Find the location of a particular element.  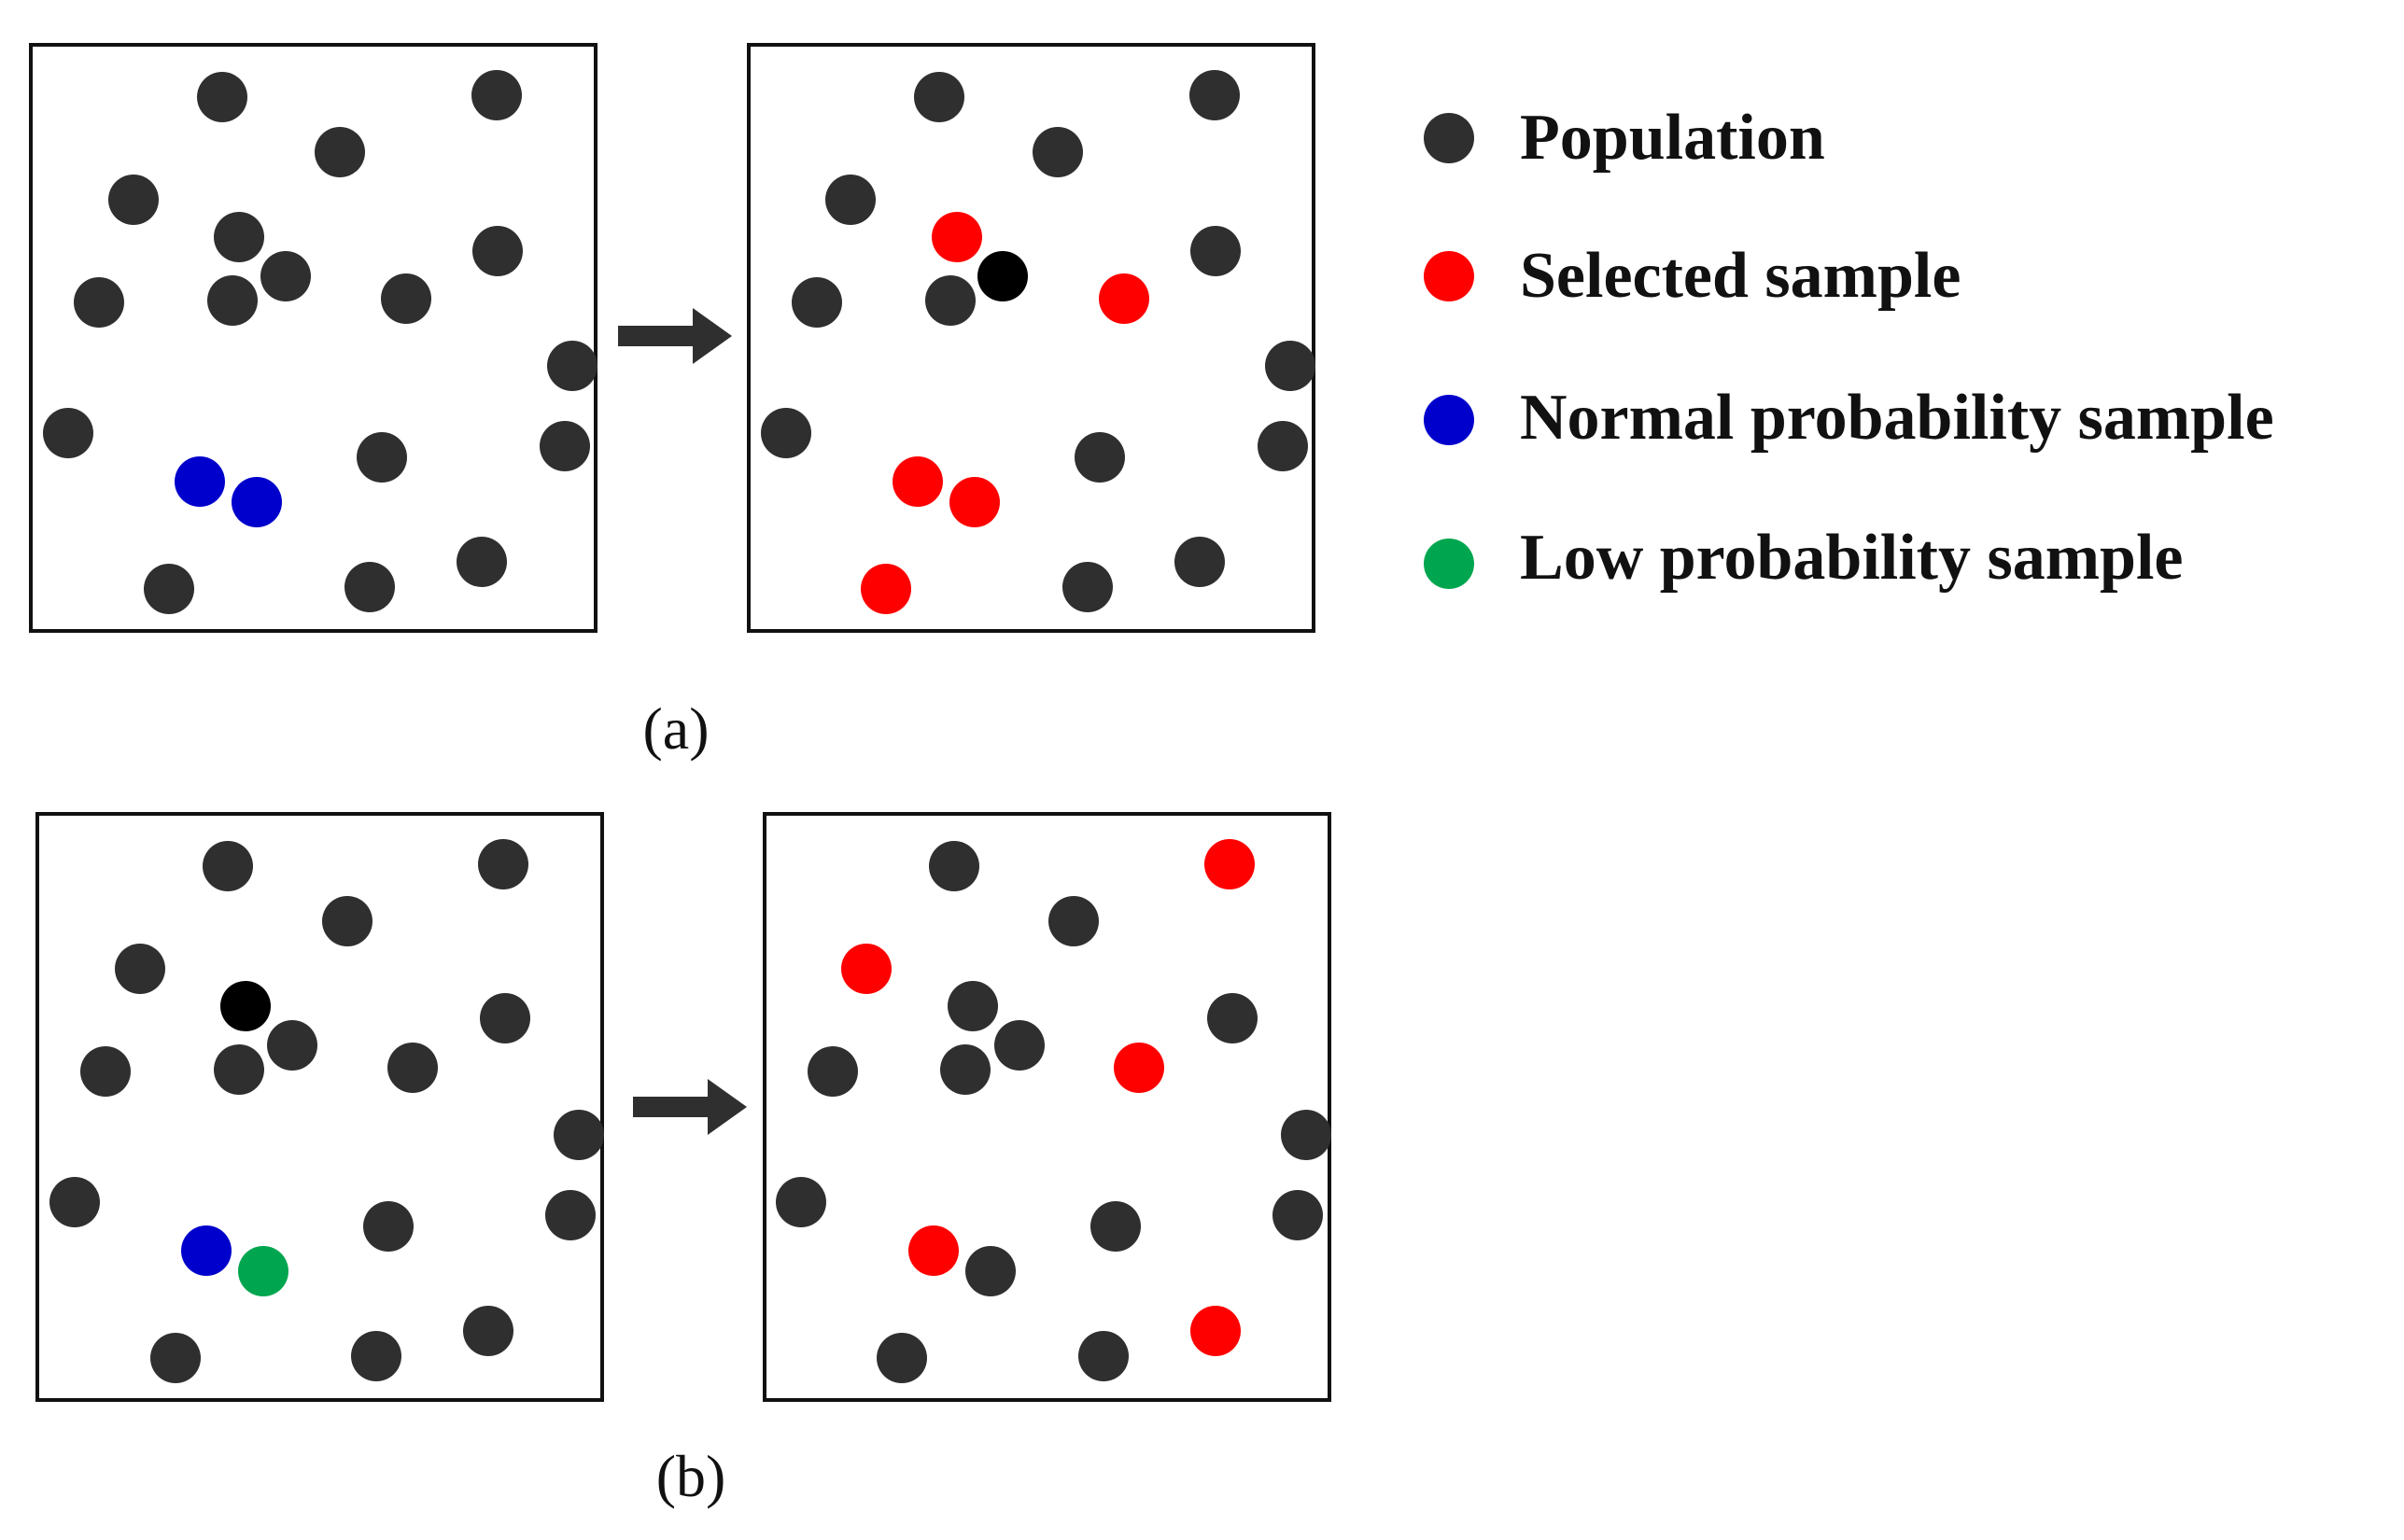

legend-label-low: Low probability sample is located at coordinates (1852, 558).